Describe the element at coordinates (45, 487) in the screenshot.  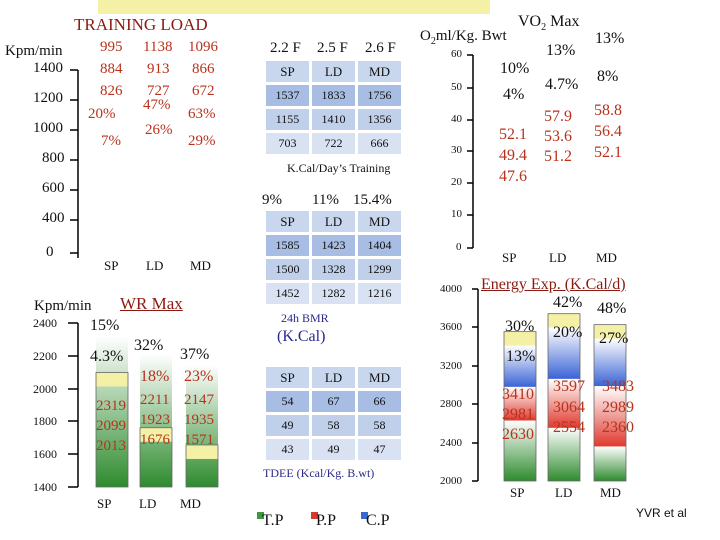
I see `wr-ytick: 1400` at that location.